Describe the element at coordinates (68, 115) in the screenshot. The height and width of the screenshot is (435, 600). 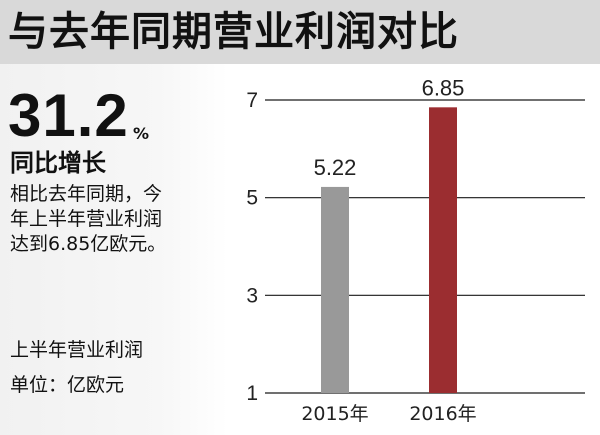
I see `growth-number: 31.2` at that location.